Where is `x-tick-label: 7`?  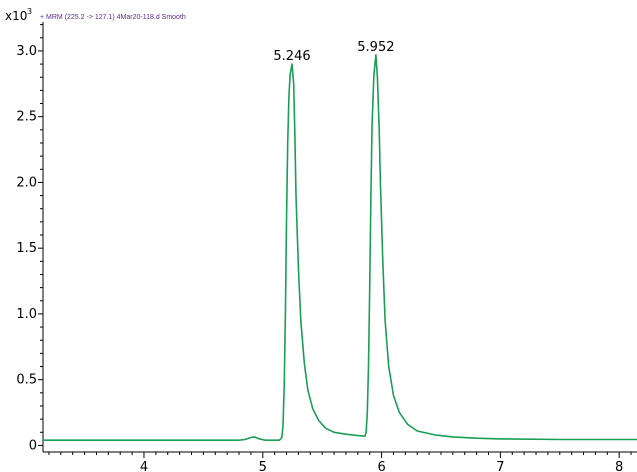 x-tick-label: 7 is located at coordinates (500, 466).